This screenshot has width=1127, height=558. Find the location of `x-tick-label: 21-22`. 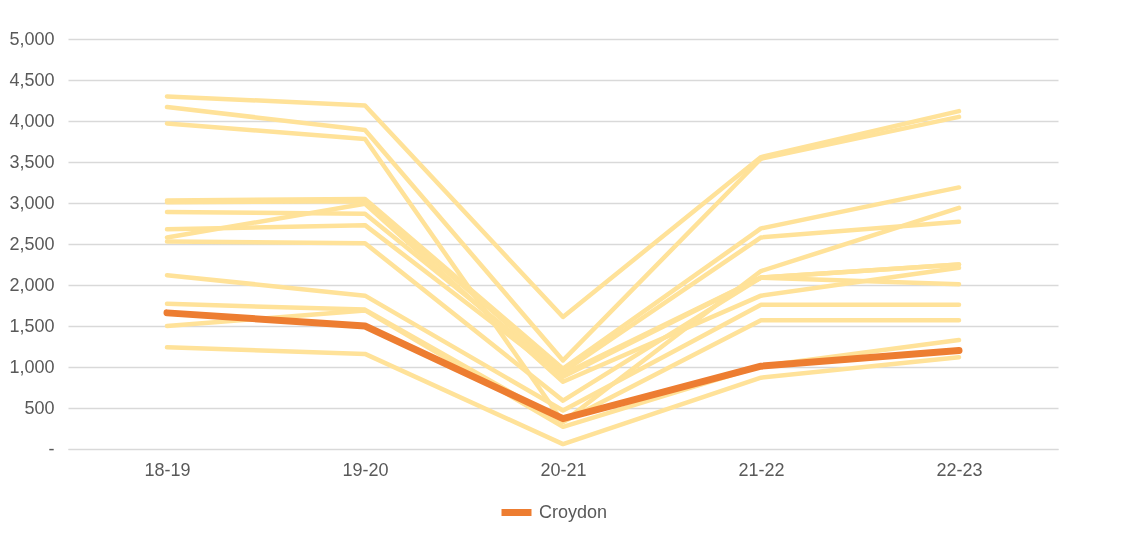

x-tick-label: 21-22 is located at coordinates (761, 469).